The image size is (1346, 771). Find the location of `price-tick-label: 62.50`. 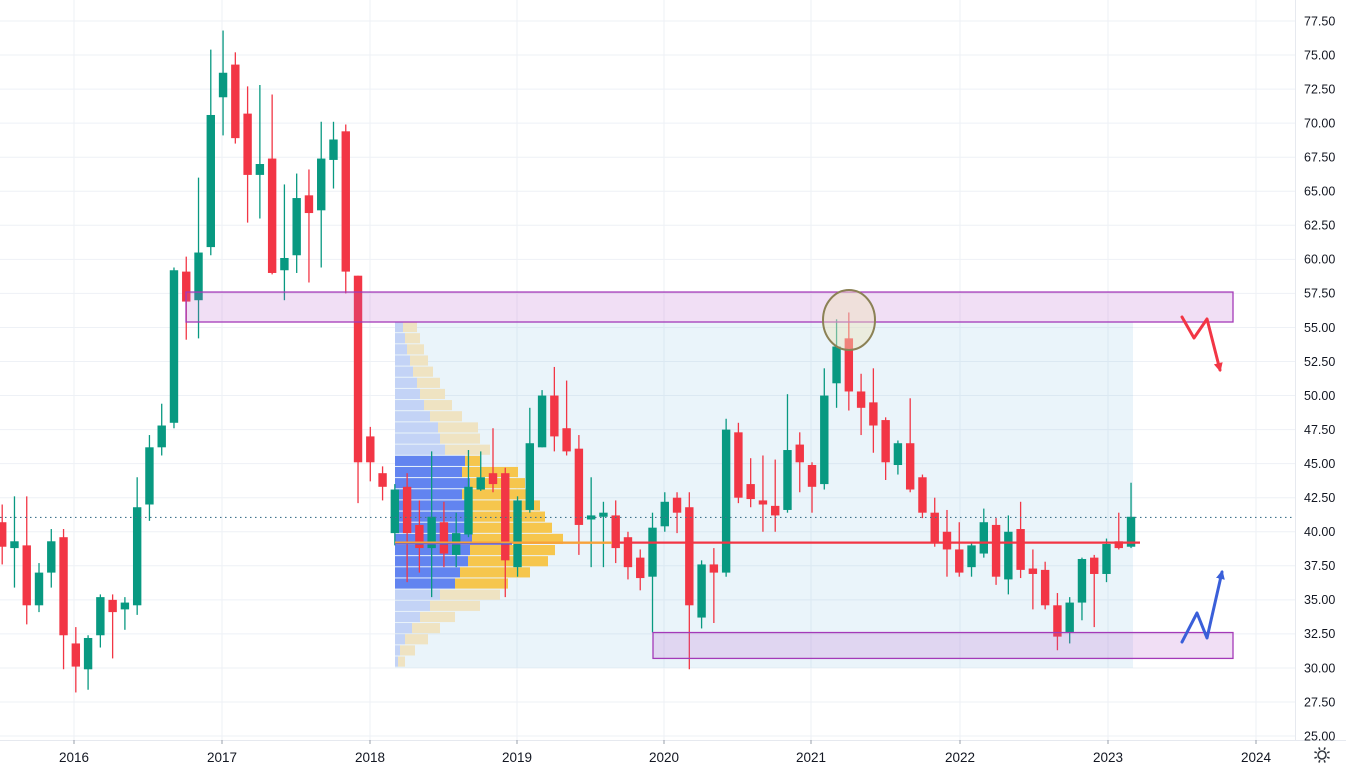

price-tick-label: 62.50 is located at coordinates (1319, 226).